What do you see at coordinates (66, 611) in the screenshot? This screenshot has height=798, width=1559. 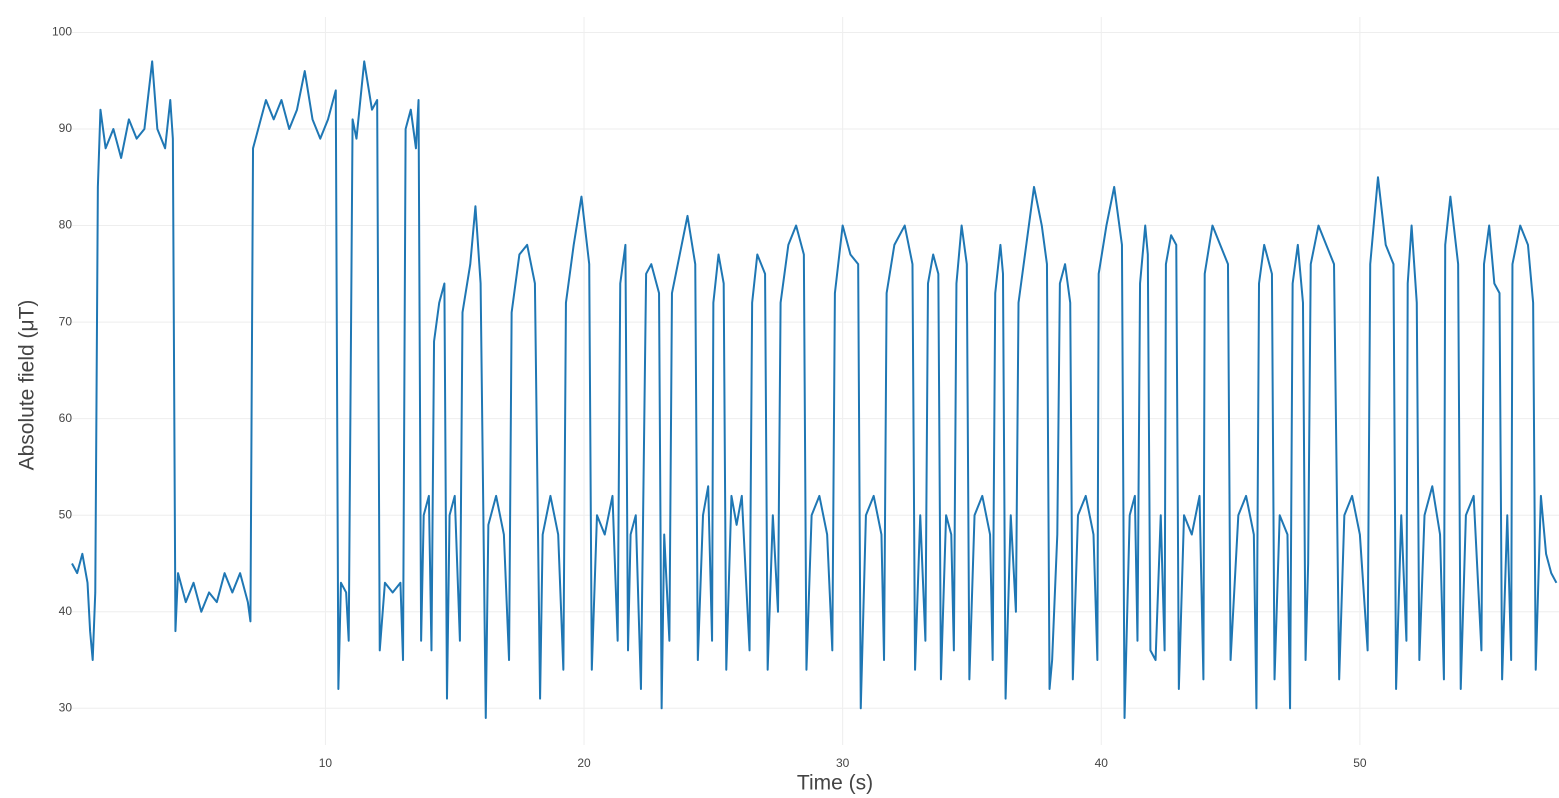 I see `y-tick-label: 40` at bounding box center [66, 611].